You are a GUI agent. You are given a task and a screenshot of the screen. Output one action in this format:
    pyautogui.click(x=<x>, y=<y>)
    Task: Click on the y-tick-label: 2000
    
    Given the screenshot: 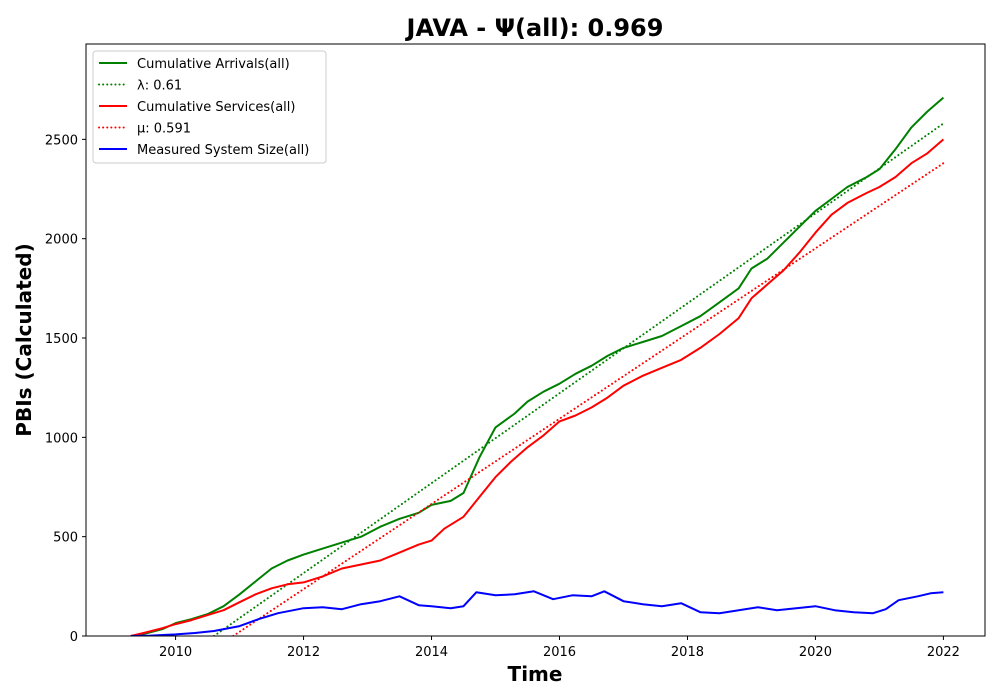 What is the action you would take?
    pyautogui.click(x=61, y=240)
    